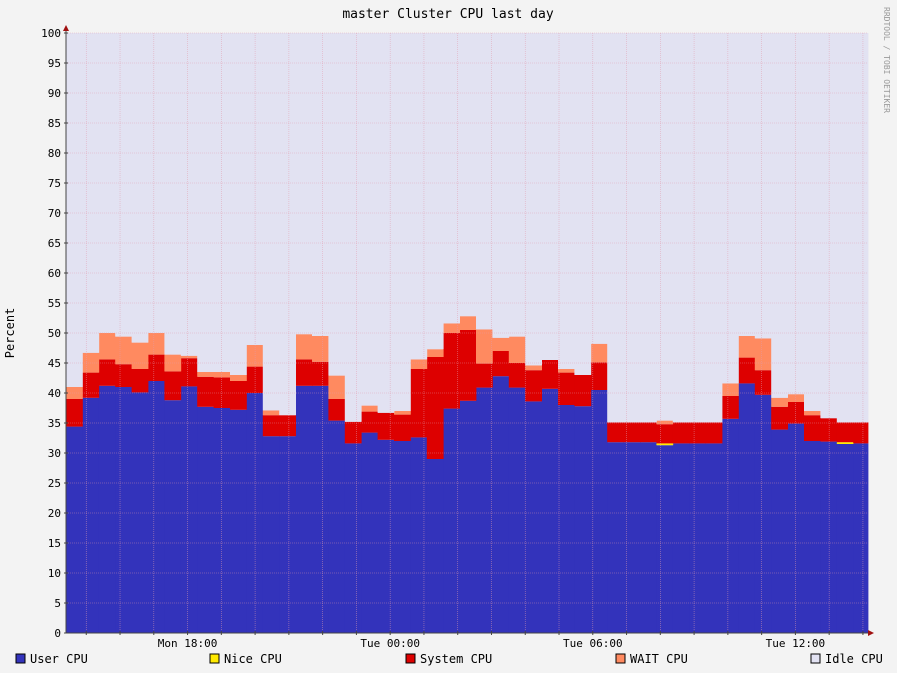 This screenshot has width=897, height=673. Describe the element at coordinates (54, 573) in the screenshot. I see `y-tick-label: 10` at that location.